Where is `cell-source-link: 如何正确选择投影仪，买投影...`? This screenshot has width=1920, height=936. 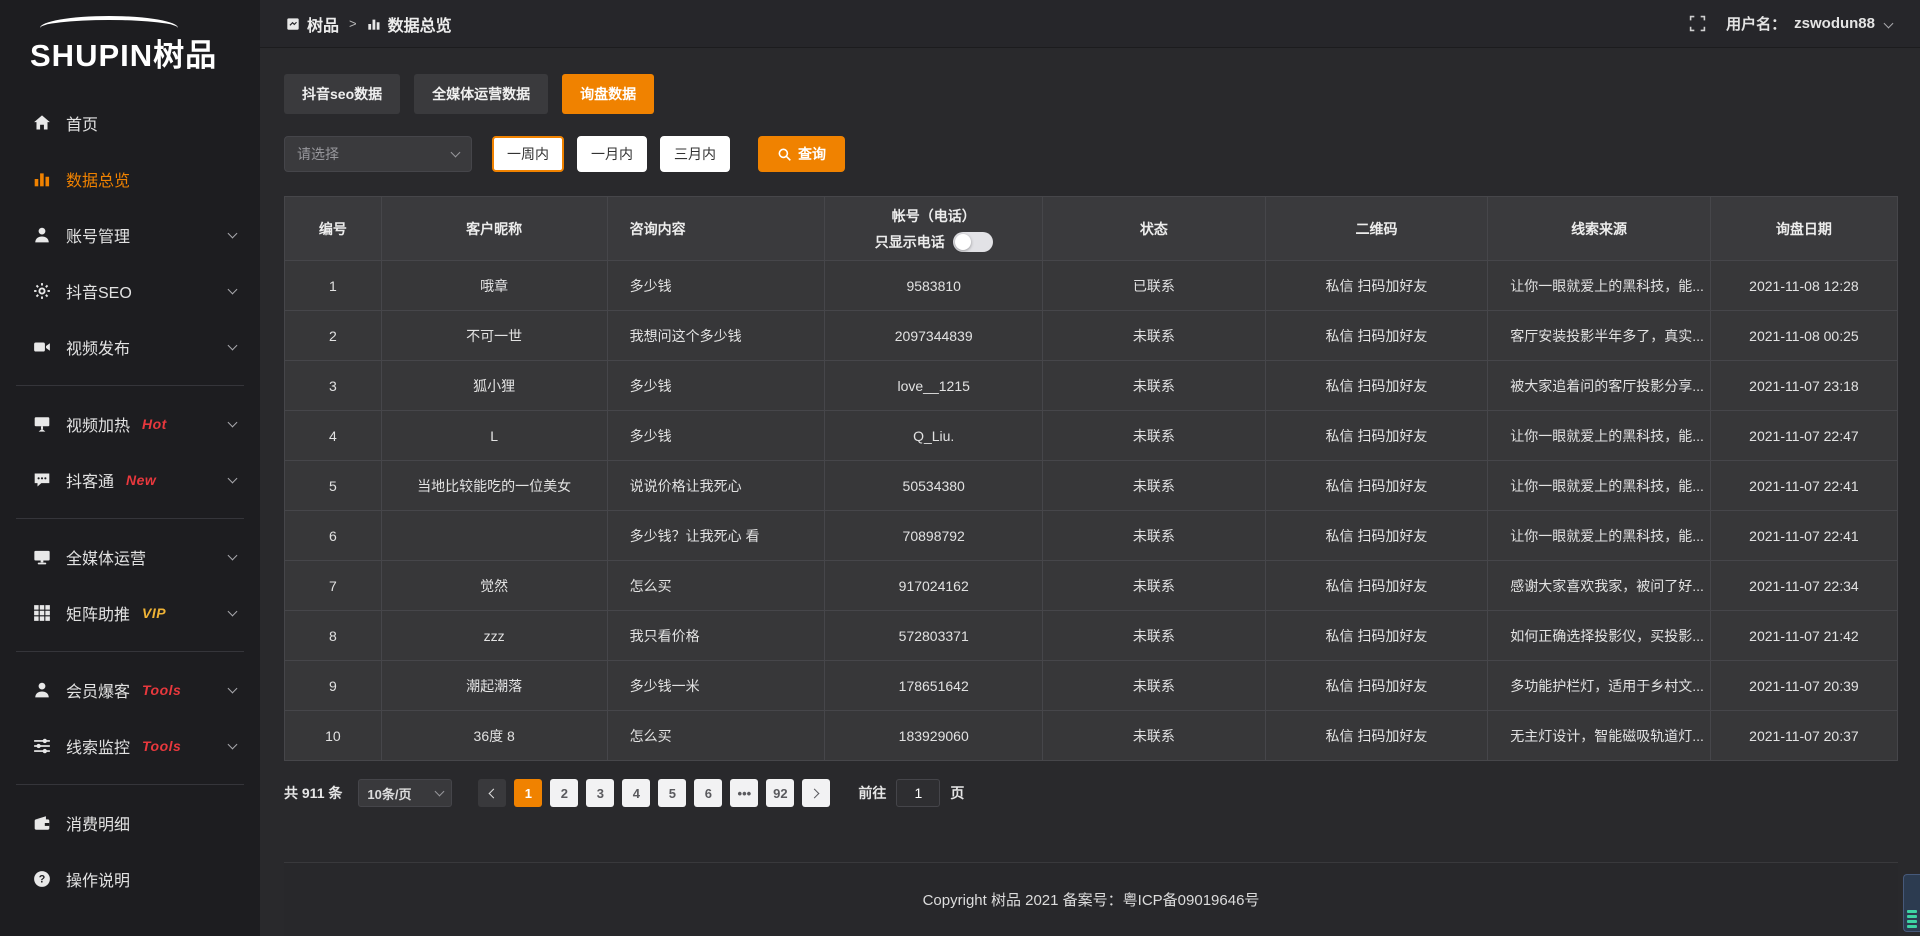
cell-source-link: 如何正确选择投影仪，买投影... is located at coordinates (1599, 635).